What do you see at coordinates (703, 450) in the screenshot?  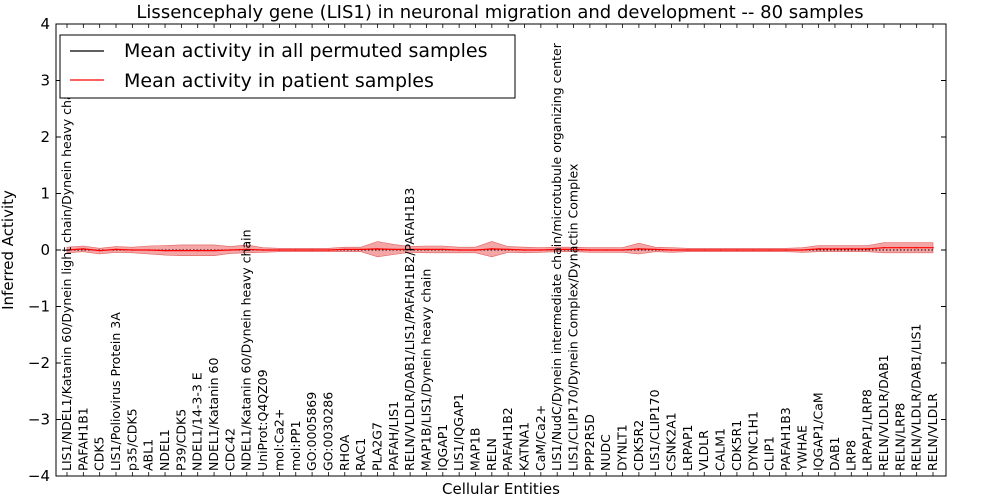 I see `category-label: VLDLR` at bounding box center [703, 450].